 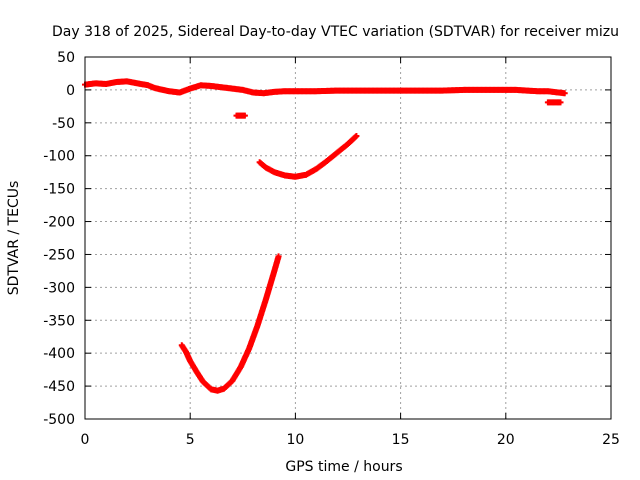 I want to click on y-tick-label: -300, so click(x=59, y=288).